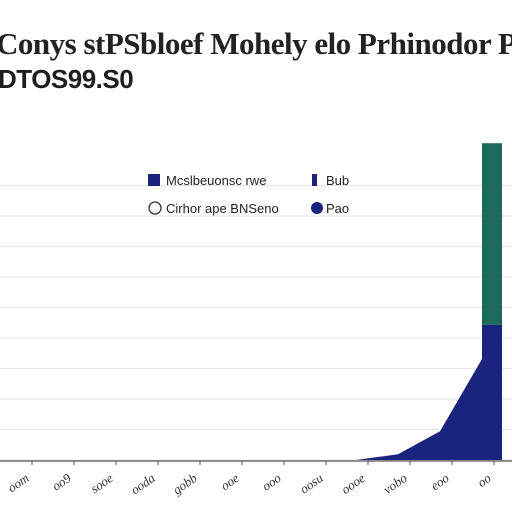 The image size is (512, 512). Describe the element at coordinates (216, 180) in the screenshot. I see `legend-label: Mcslbeuonsc rwe` at that location.